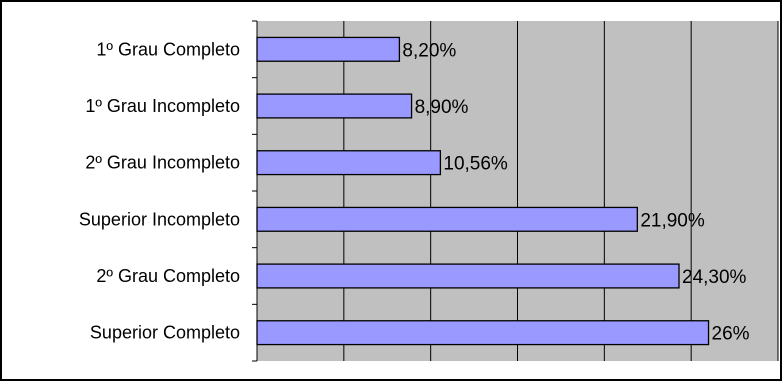  What do you see at coordinates (672, 220) in the screenshot?
I see `value-label: 21,90%` at bounding box center [672, 220].